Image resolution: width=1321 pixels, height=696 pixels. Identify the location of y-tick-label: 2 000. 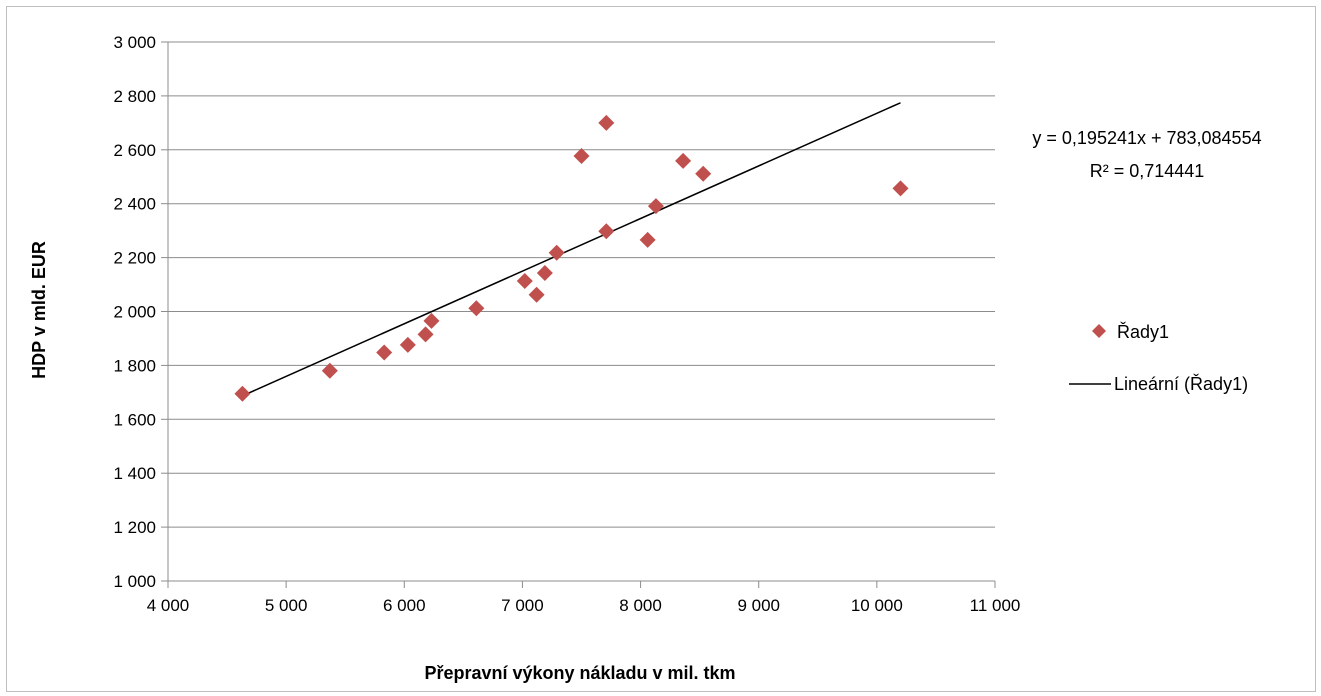
(134, 312).